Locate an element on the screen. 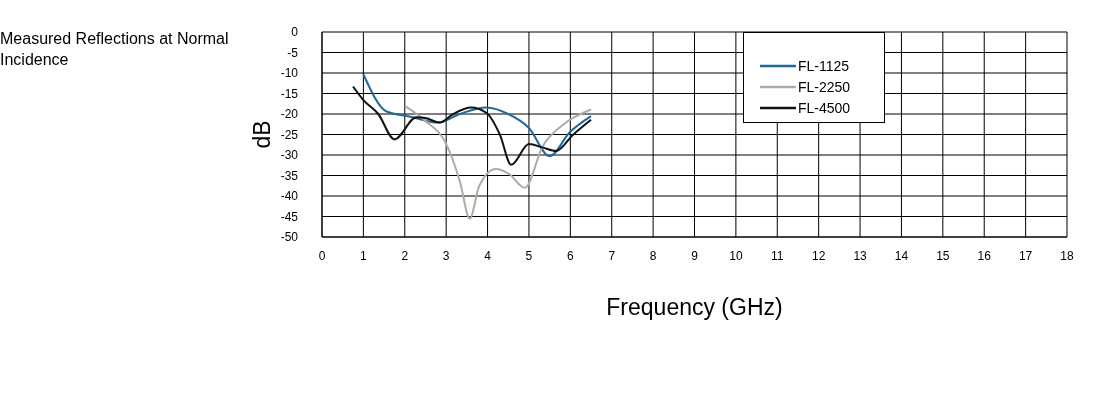  legend-label: FL-1125 is located at coordinates (824, 65).